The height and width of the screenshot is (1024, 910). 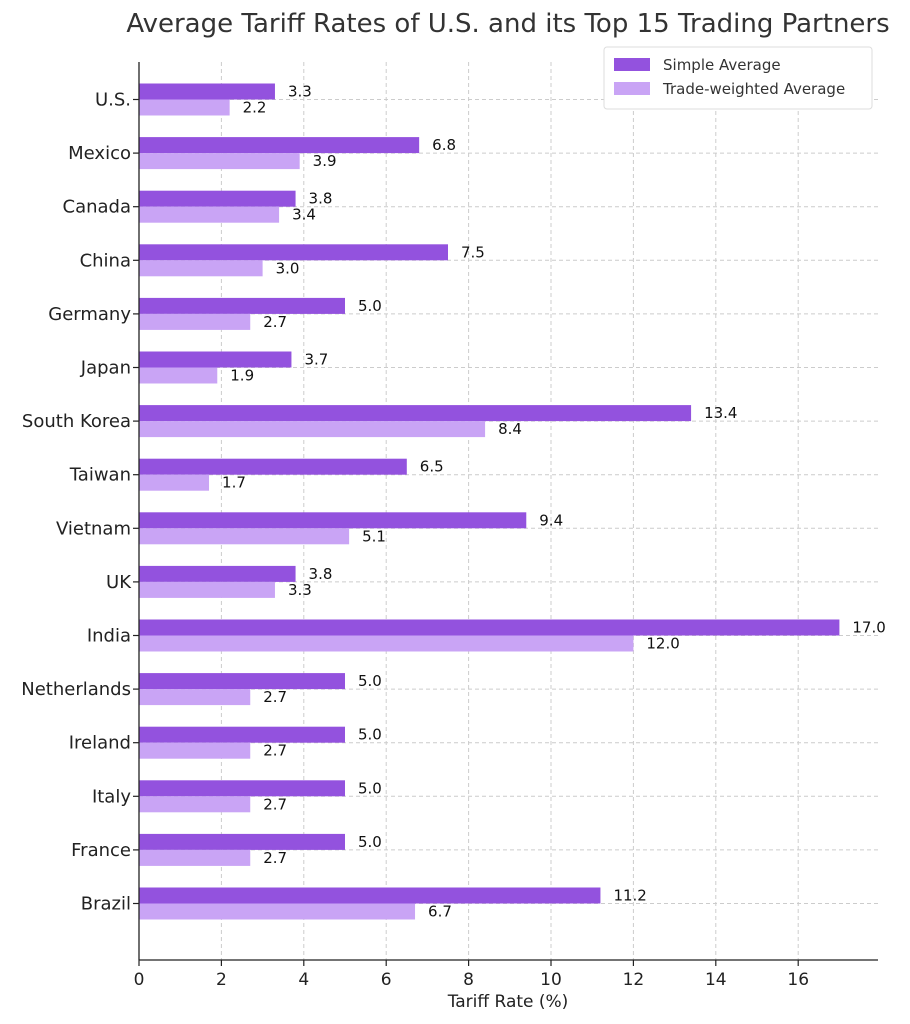 I want to click on legend-label: Trade-weighted Average, so click(x=753, y=89).